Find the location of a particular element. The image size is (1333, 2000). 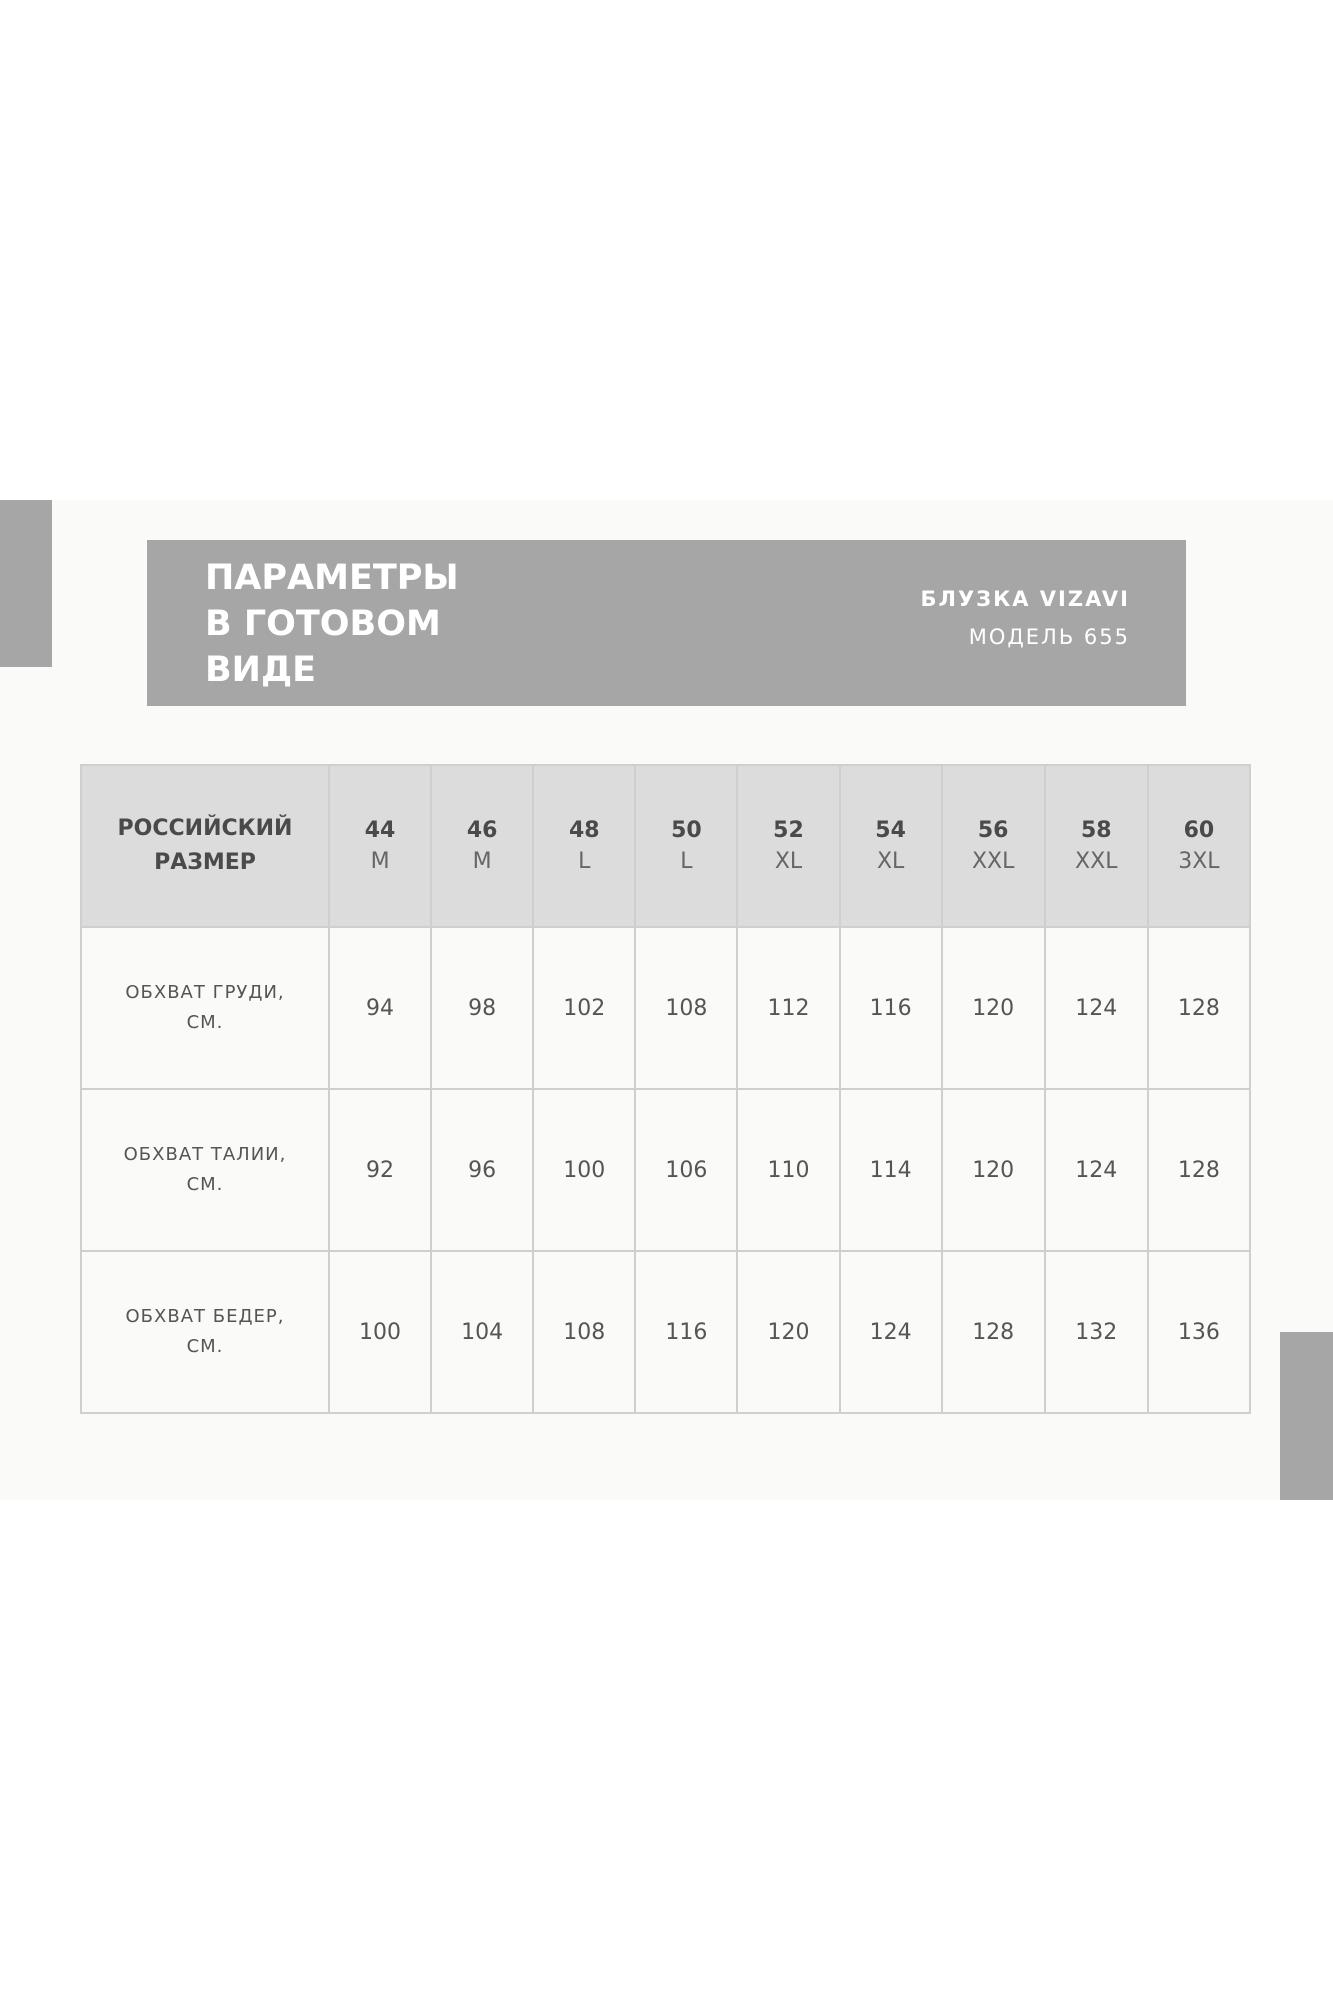

measurement-cell: 106 is located at coordinates (686, 1170).